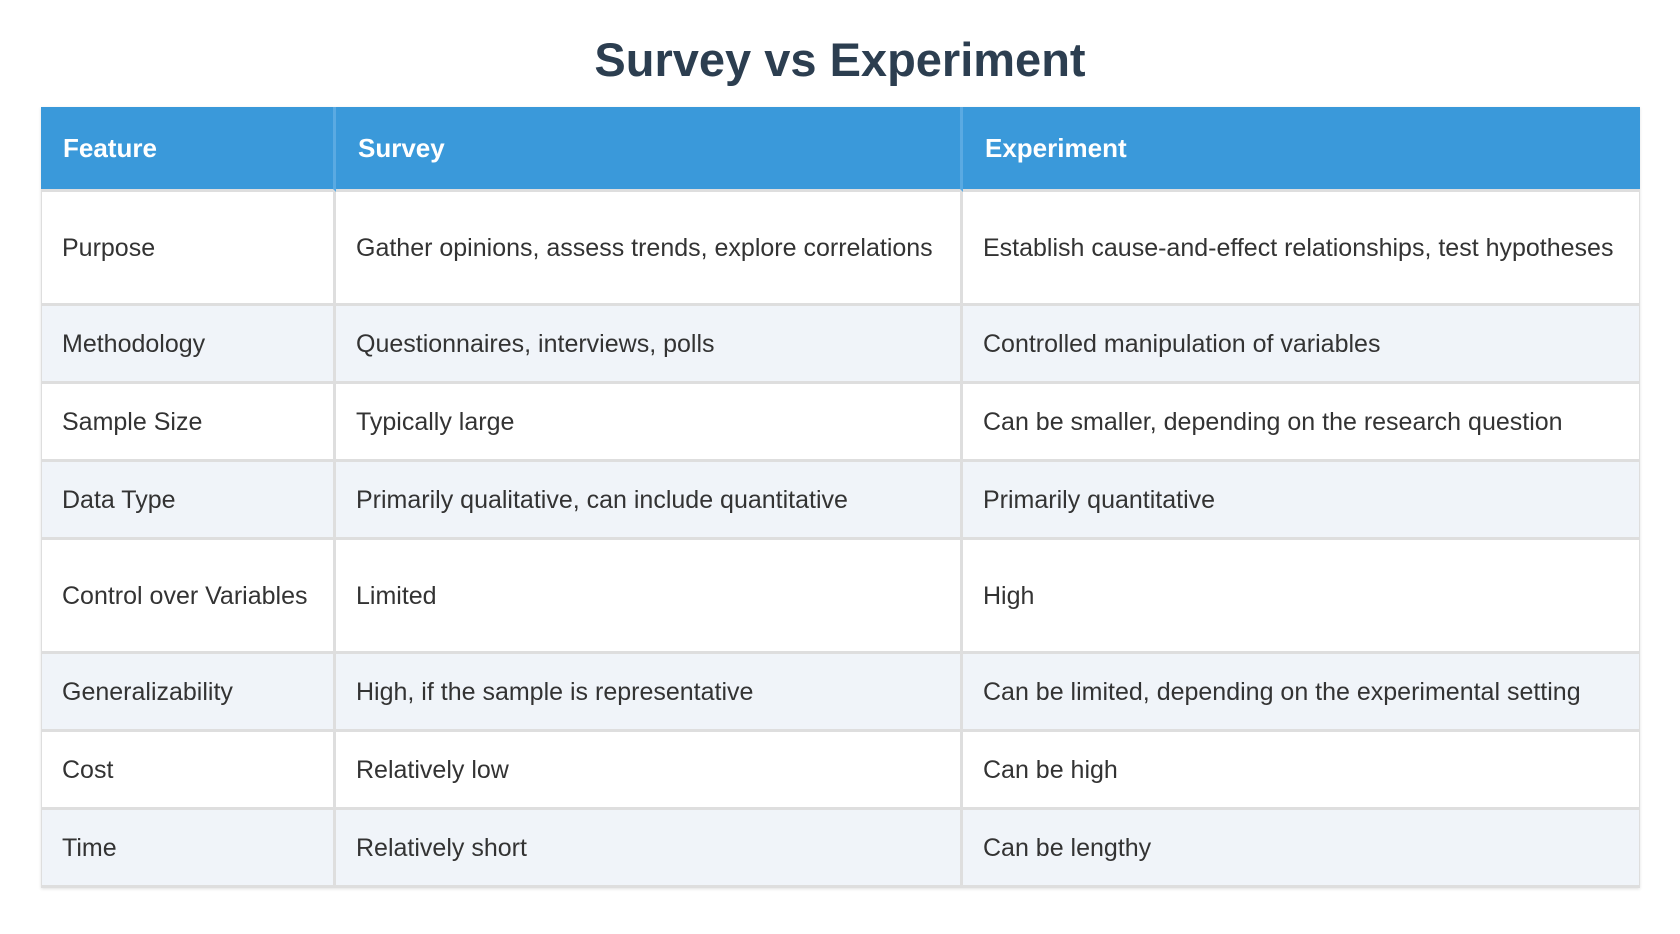  I want to click on header-experiment: Experiment, so click(1301, 149).